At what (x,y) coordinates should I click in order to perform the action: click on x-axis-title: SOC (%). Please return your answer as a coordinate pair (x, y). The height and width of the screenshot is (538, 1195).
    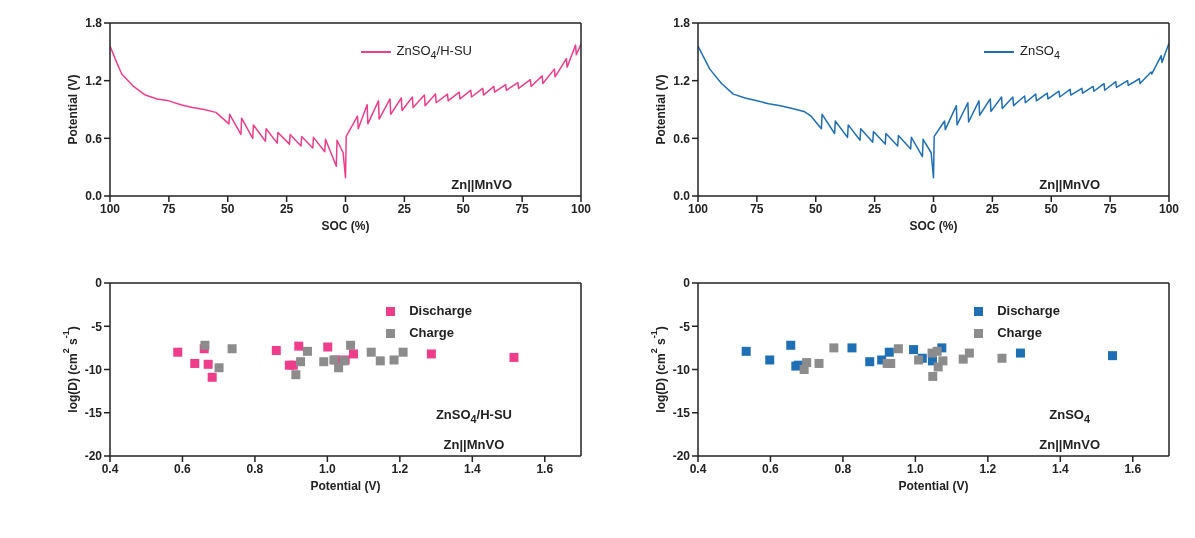
    Looking at the image, I should click on (345, 226).